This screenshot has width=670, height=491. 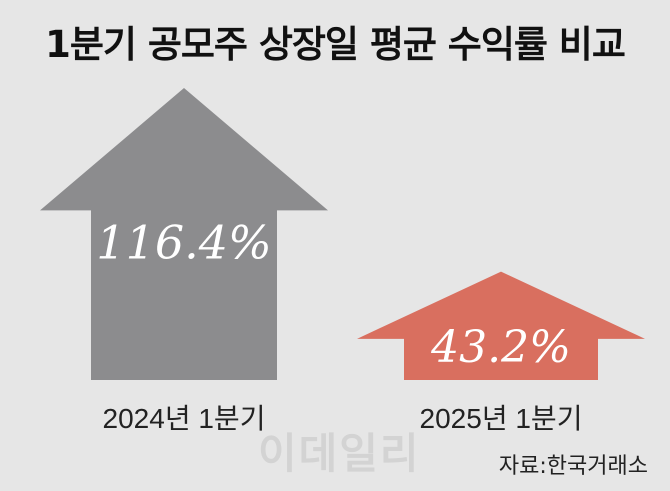 What do you see at coordinates (184, 418) in the screenshot?
I see `category-label-1: 2024년 1분기` at bounding box center [184, 418].